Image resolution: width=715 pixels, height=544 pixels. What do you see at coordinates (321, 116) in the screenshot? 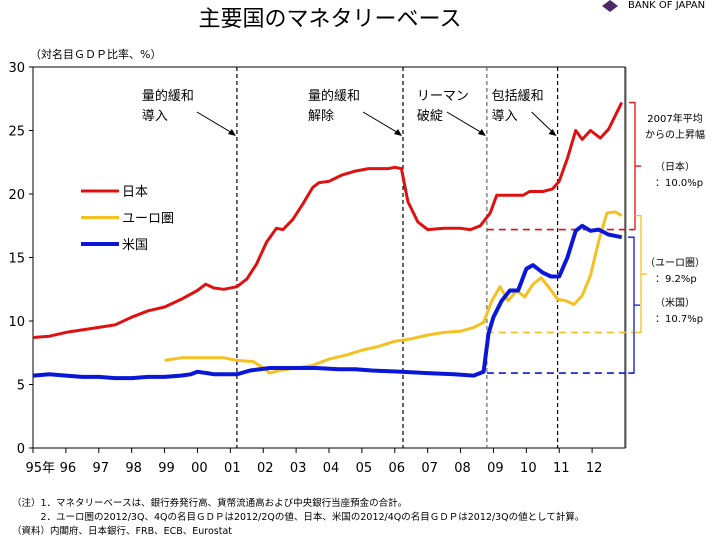
I see `event-label: 解除` at bounding box center [321, 116].